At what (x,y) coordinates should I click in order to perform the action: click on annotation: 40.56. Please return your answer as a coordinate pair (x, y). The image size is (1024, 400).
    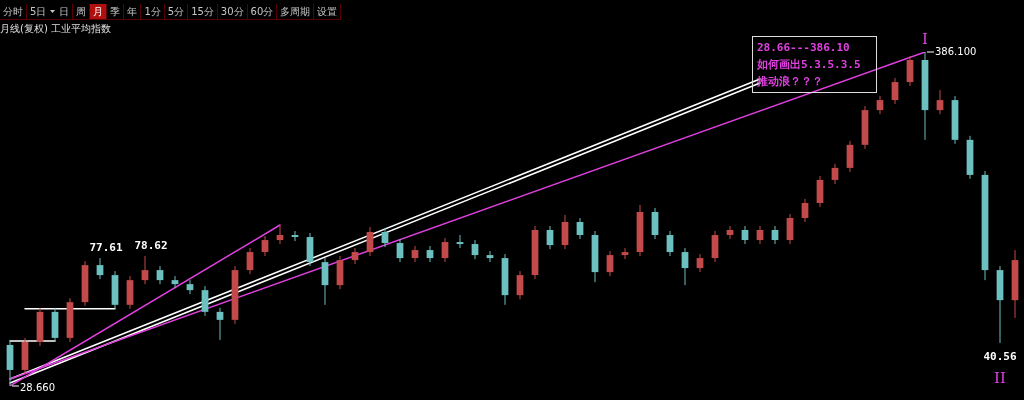
    Looking at the image, I should click on (1000, 356).